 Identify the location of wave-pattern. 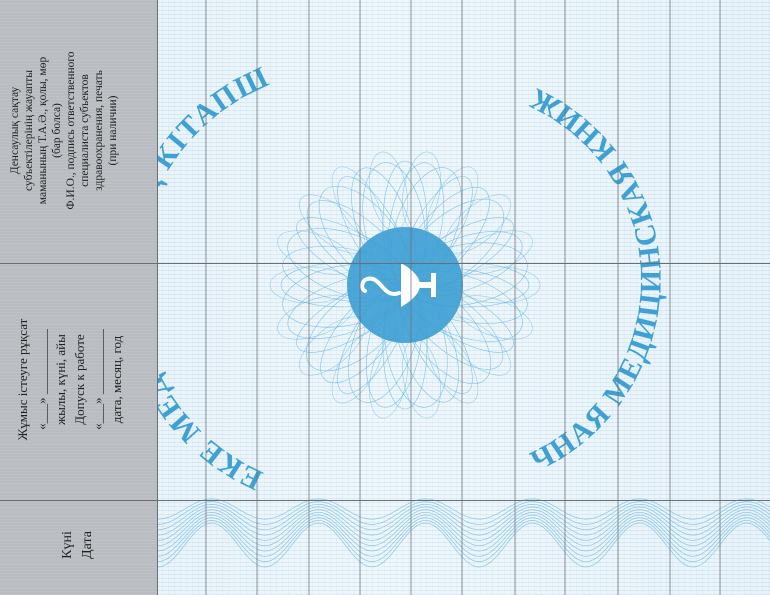
(463, 533).